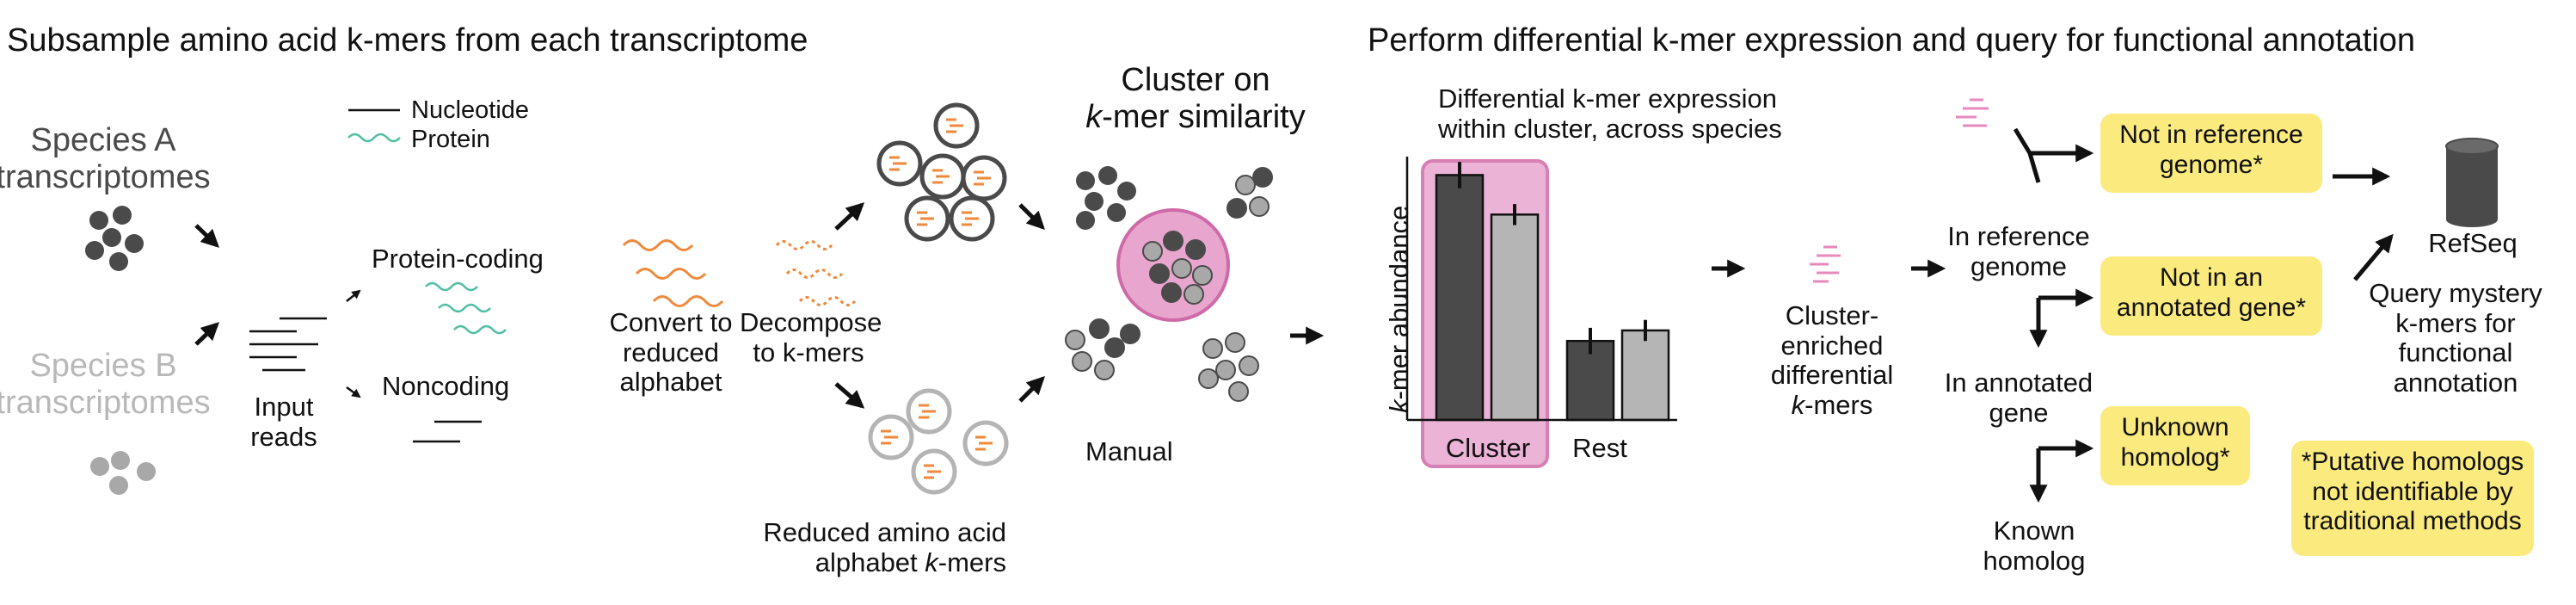 This screenshot has width=2576, height=605. Describe the element at coordinates (1129, 451) in the screenshot. I see `manual-label: Manual` at that location.